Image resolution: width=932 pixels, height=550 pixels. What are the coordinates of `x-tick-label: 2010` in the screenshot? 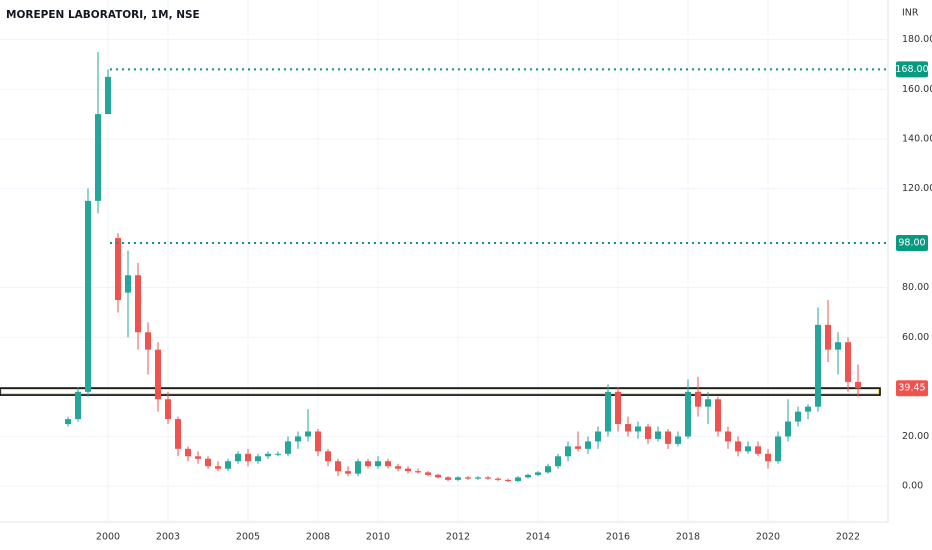 It's located at (378, 537).